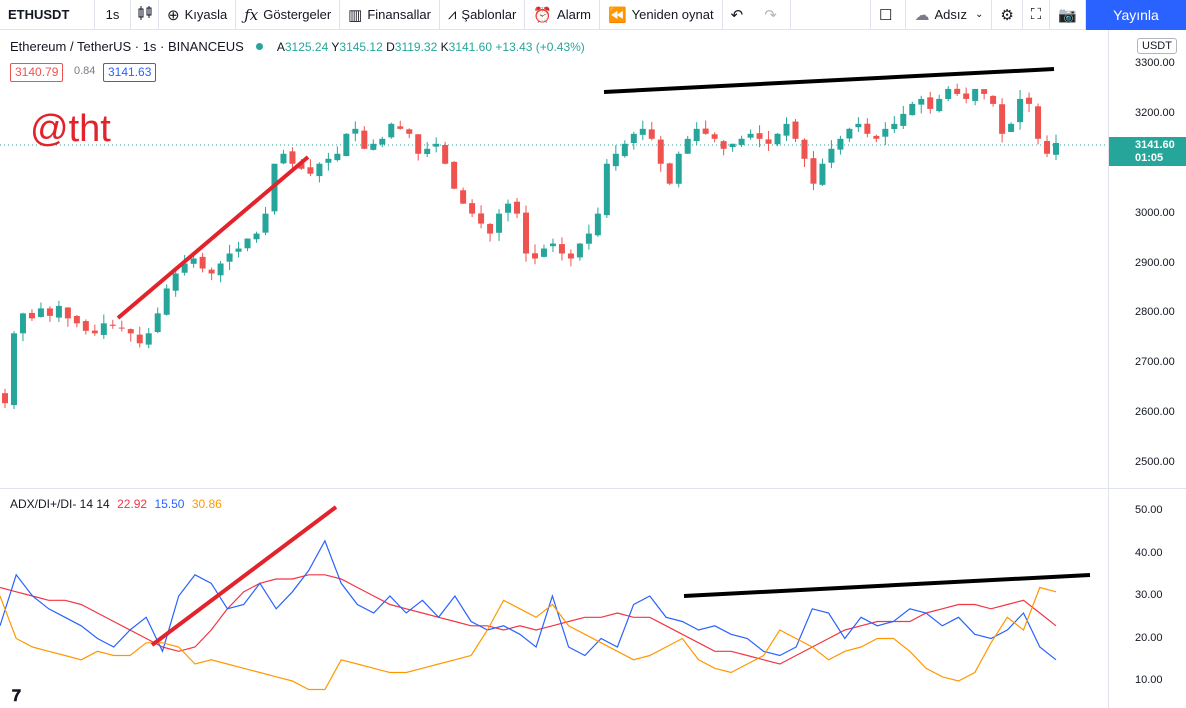 Image resolution: width=1186 pixels, height=708 pixels. I want to click on replay-button: ⏪ Yeniden oynat, so click(661, 15).